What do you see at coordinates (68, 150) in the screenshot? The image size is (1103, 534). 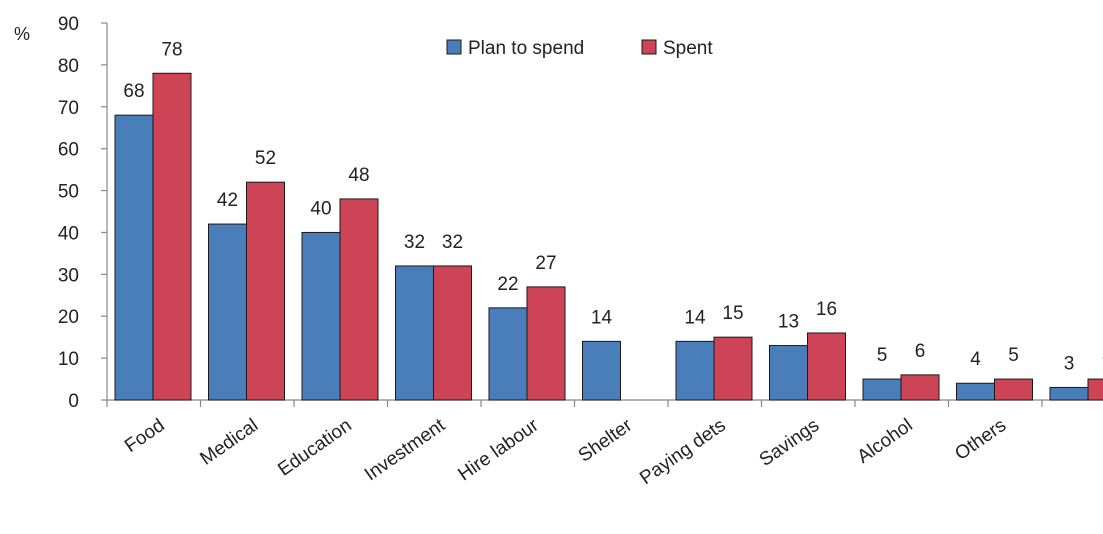 I see `y-tick-label: 60` at bounding box center [68, 150].